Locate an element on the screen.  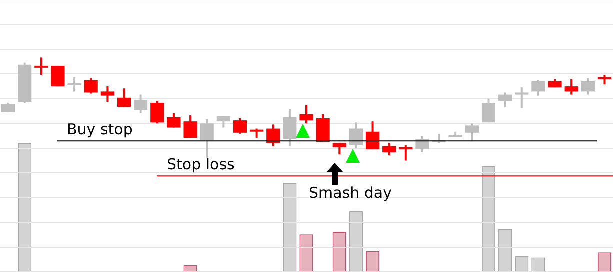
ref-line-label: Buy stop is located at coordinates (100, 129).